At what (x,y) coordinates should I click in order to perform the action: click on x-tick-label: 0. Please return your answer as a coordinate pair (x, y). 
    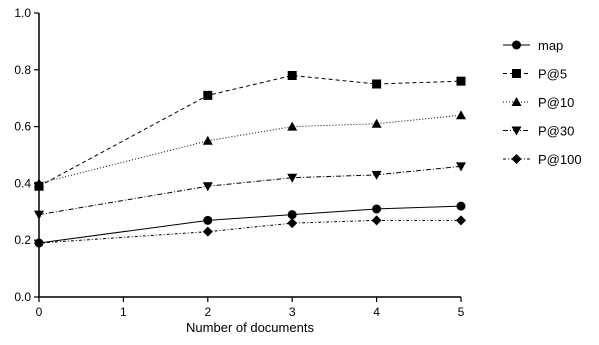
    Looking at the image, I should click on (39, 312).